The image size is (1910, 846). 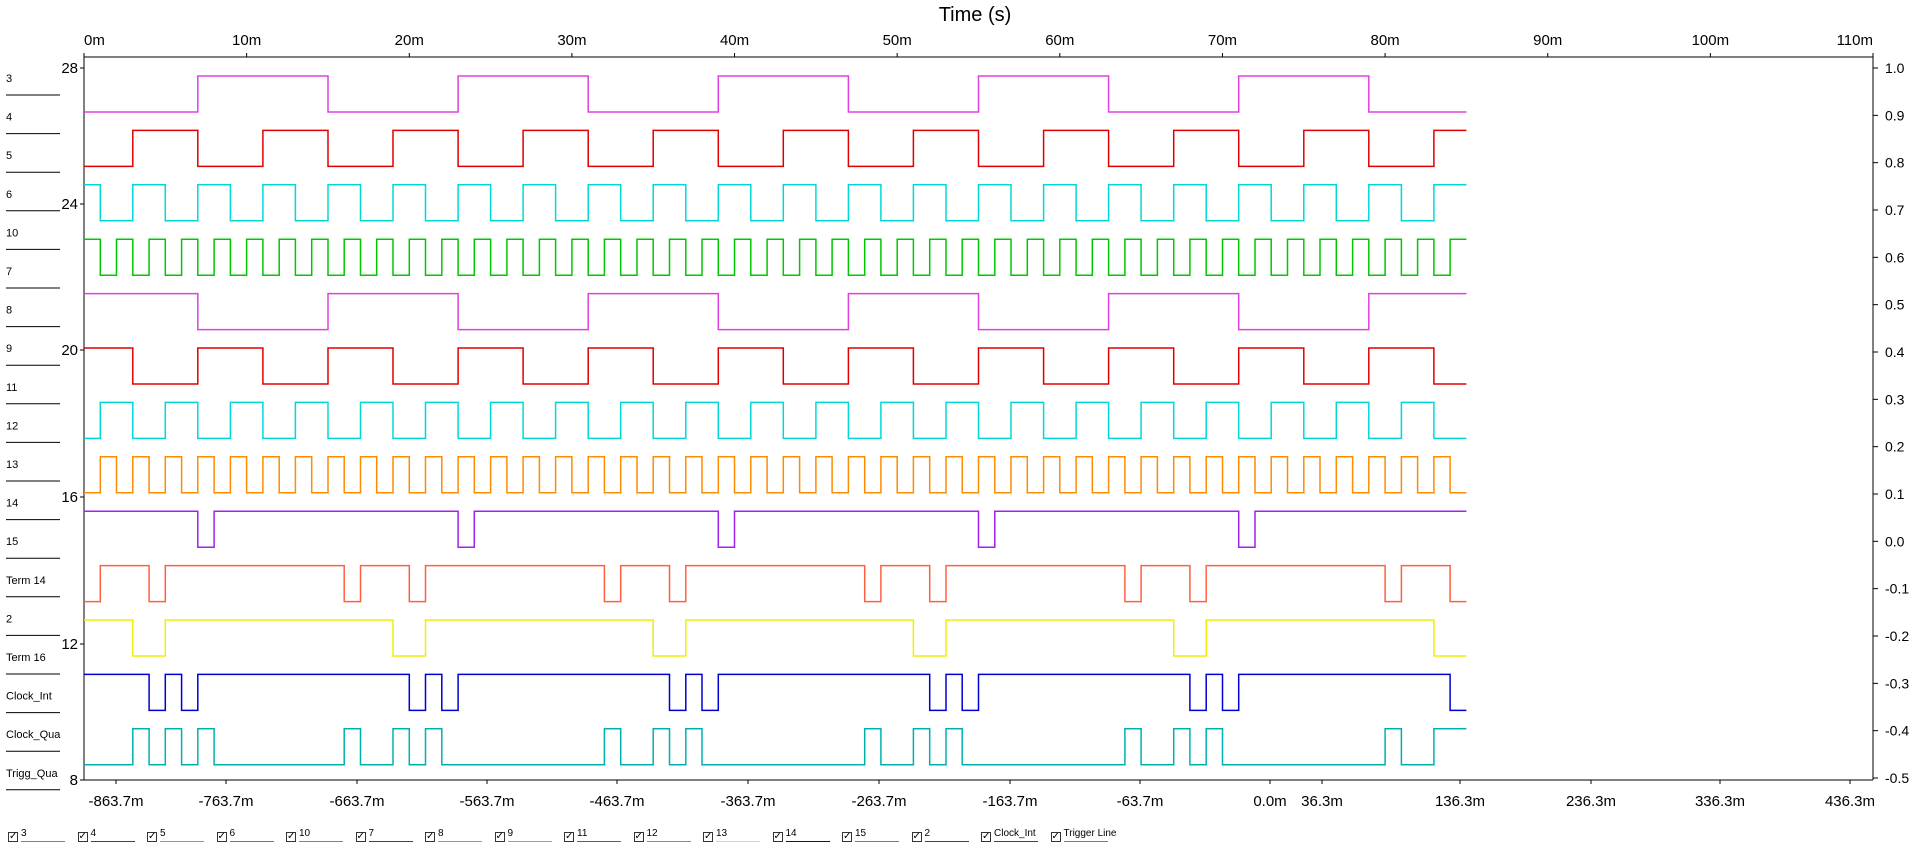 I want to click on legend-item: ✓ 7, so click(x=386, y=837).